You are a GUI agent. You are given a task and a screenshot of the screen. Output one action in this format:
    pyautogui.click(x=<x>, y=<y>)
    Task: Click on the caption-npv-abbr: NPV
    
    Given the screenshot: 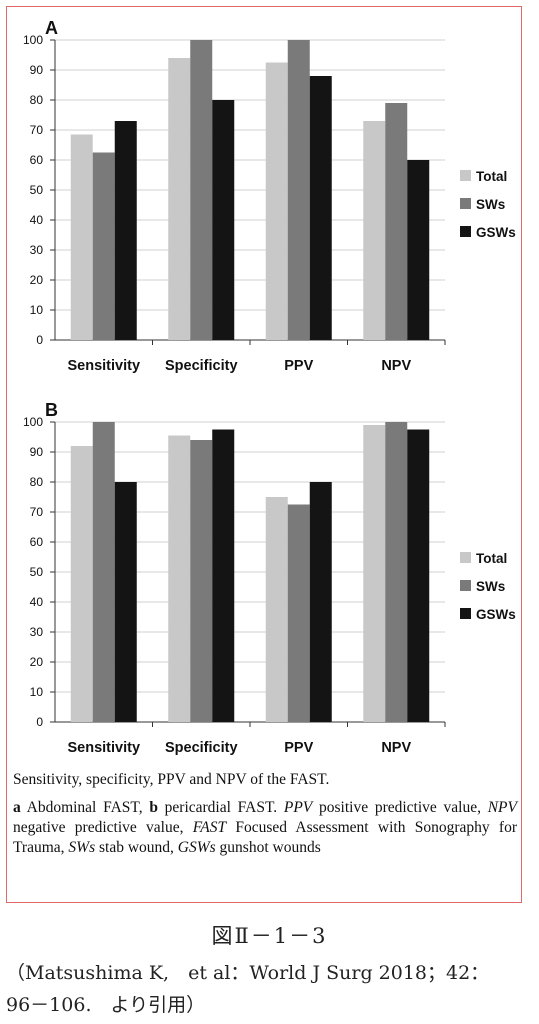 What is the action you would take?
    pyautogui.click(x=502, y=807)
    